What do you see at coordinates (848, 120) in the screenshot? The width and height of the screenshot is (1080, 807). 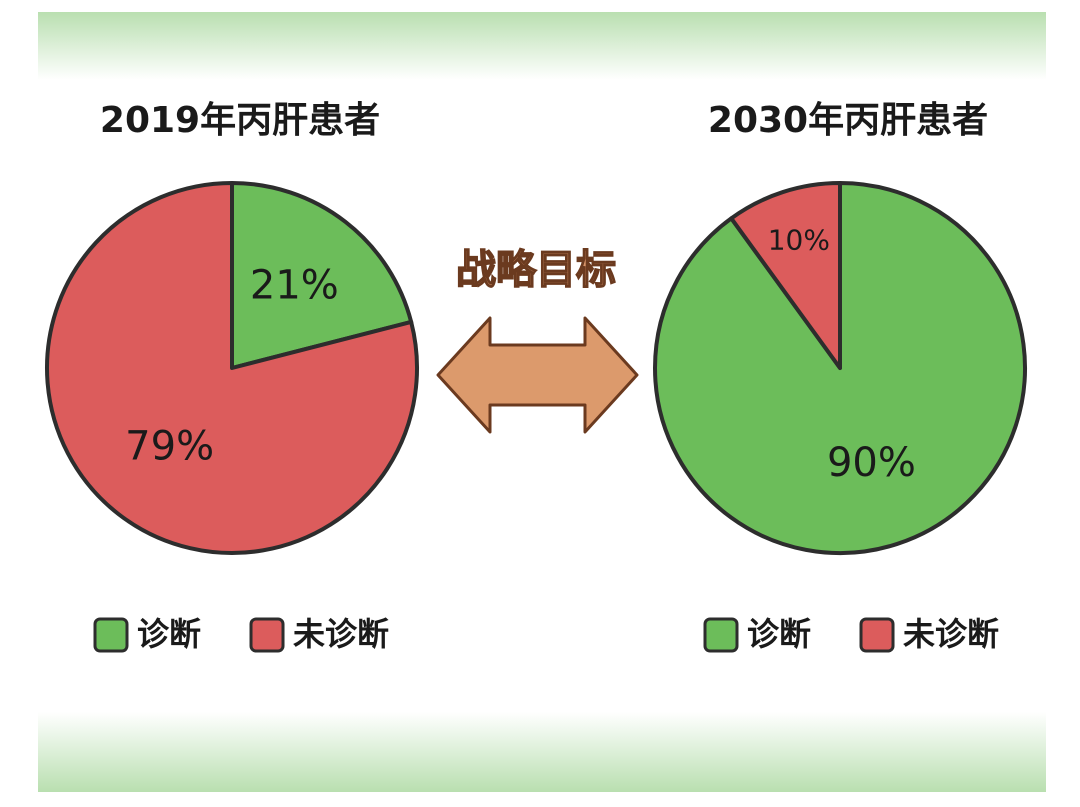 I see `chart-title: 2030年丙肝患者` at bounding box center [848, 120].